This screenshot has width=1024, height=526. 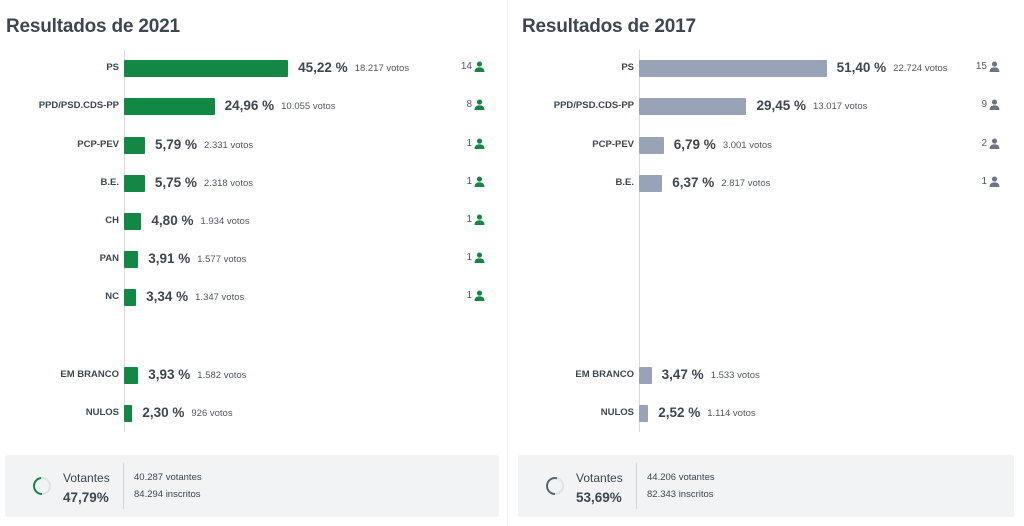 I want to click on votes-label: 3.001 votos, so click(x=747, y=145).